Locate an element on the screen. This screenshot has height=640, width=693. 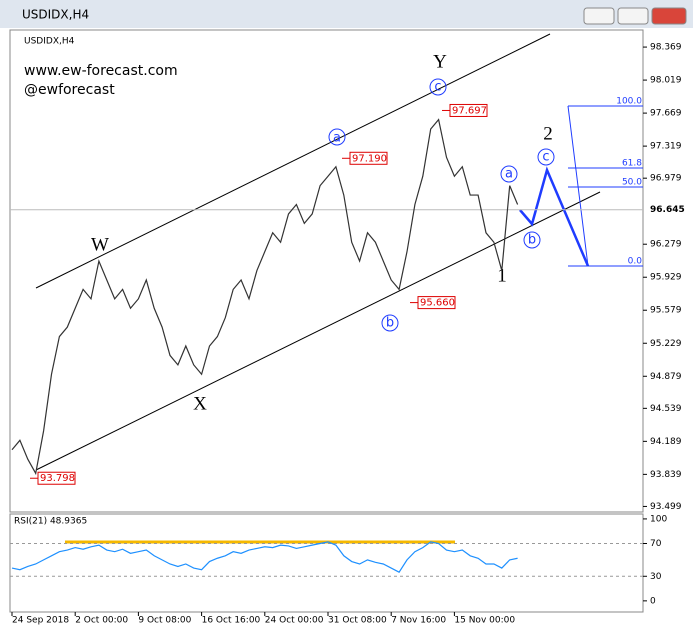
price-tag: 97.697 is located at coordinates (469, 110).